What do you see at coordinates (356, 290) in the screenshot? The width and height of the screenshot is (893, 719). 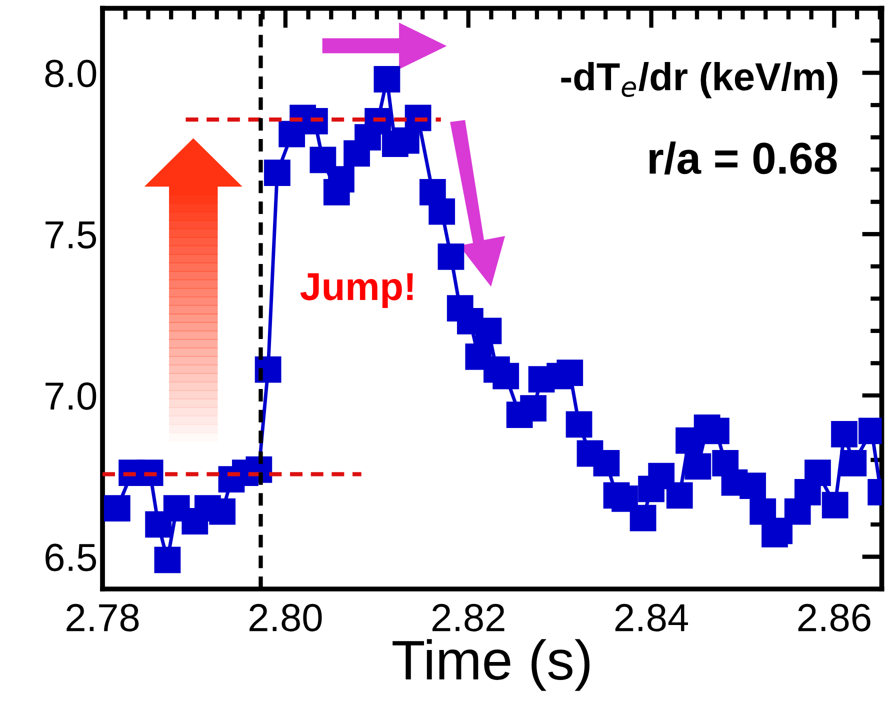 I see `annotation: Jump!` at bounding box center [356, 290].